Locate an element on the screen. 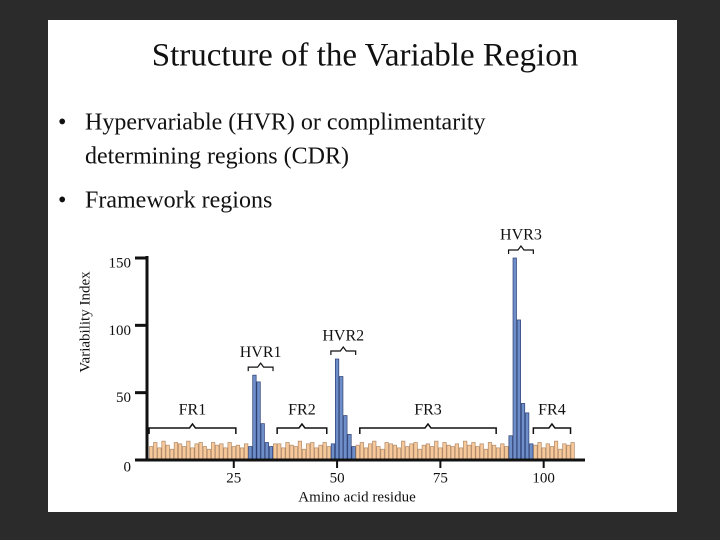 The width and height of the screenshot is (720, 540). region-label: HVR1 is located at coordinates (261, 352).